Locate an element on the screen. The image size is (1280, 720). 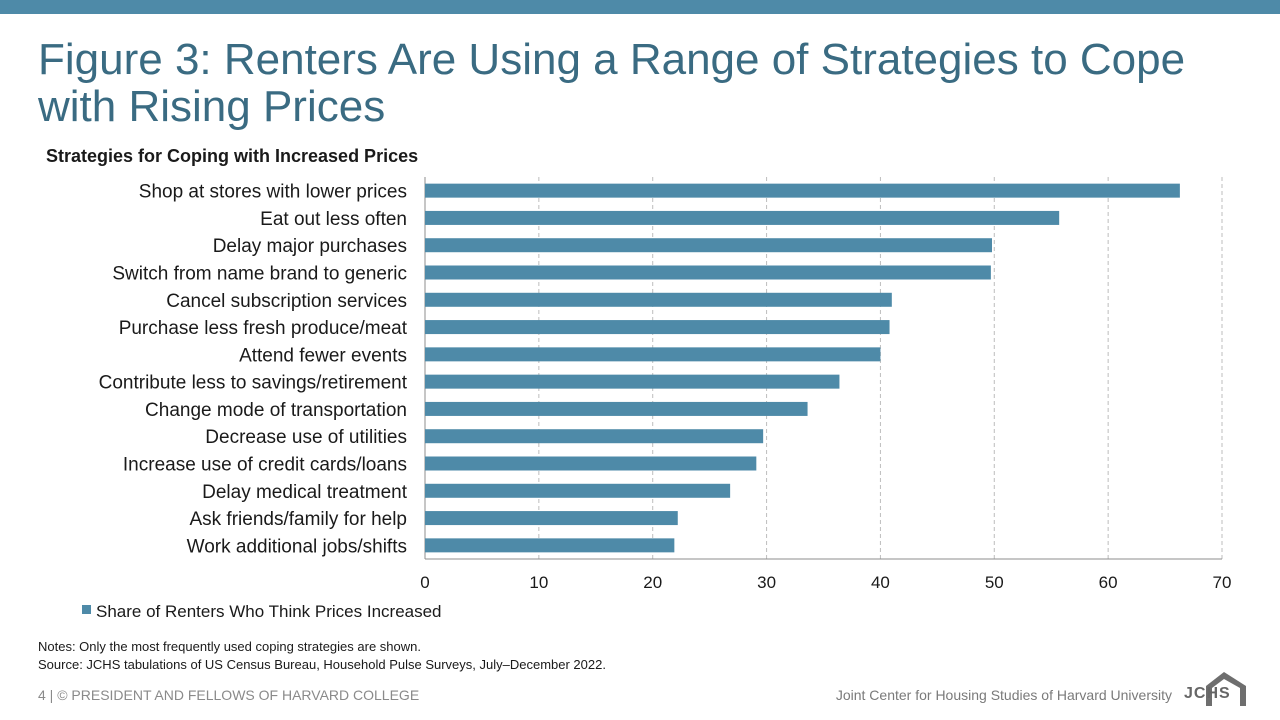
category-label: Increase use of credit cards/loans is located at coordinates (265, 465).